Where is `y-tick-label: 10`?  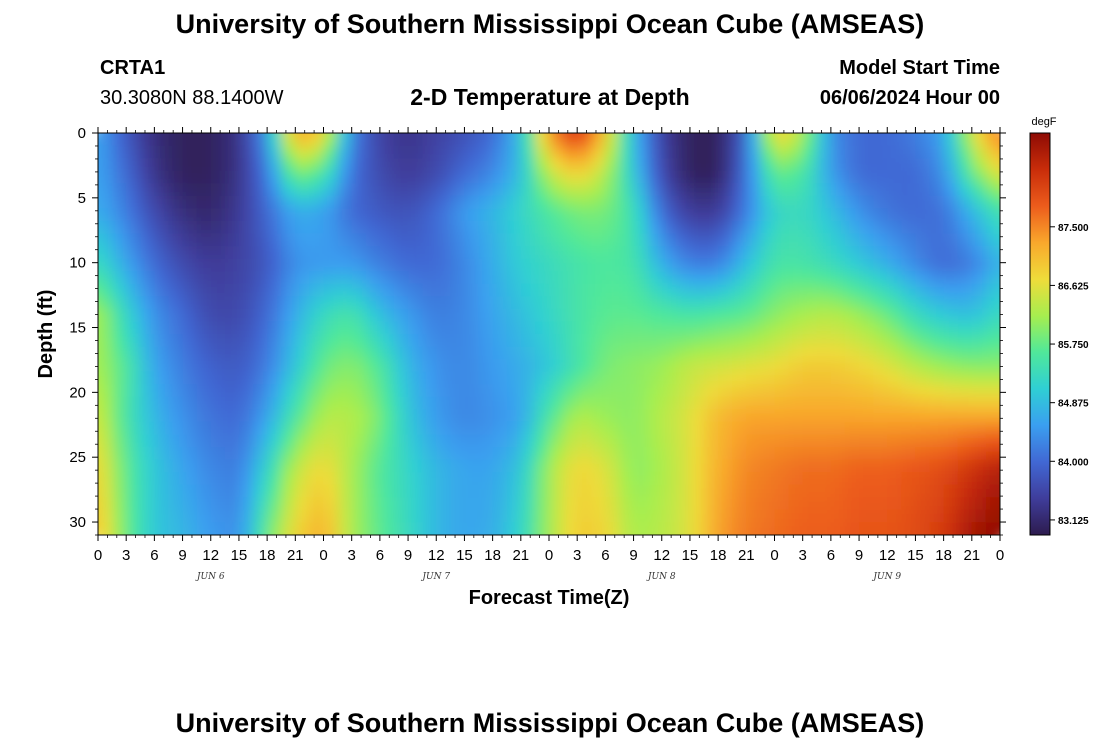
y-tick-label: 10 is located at coordinates (77, 263).